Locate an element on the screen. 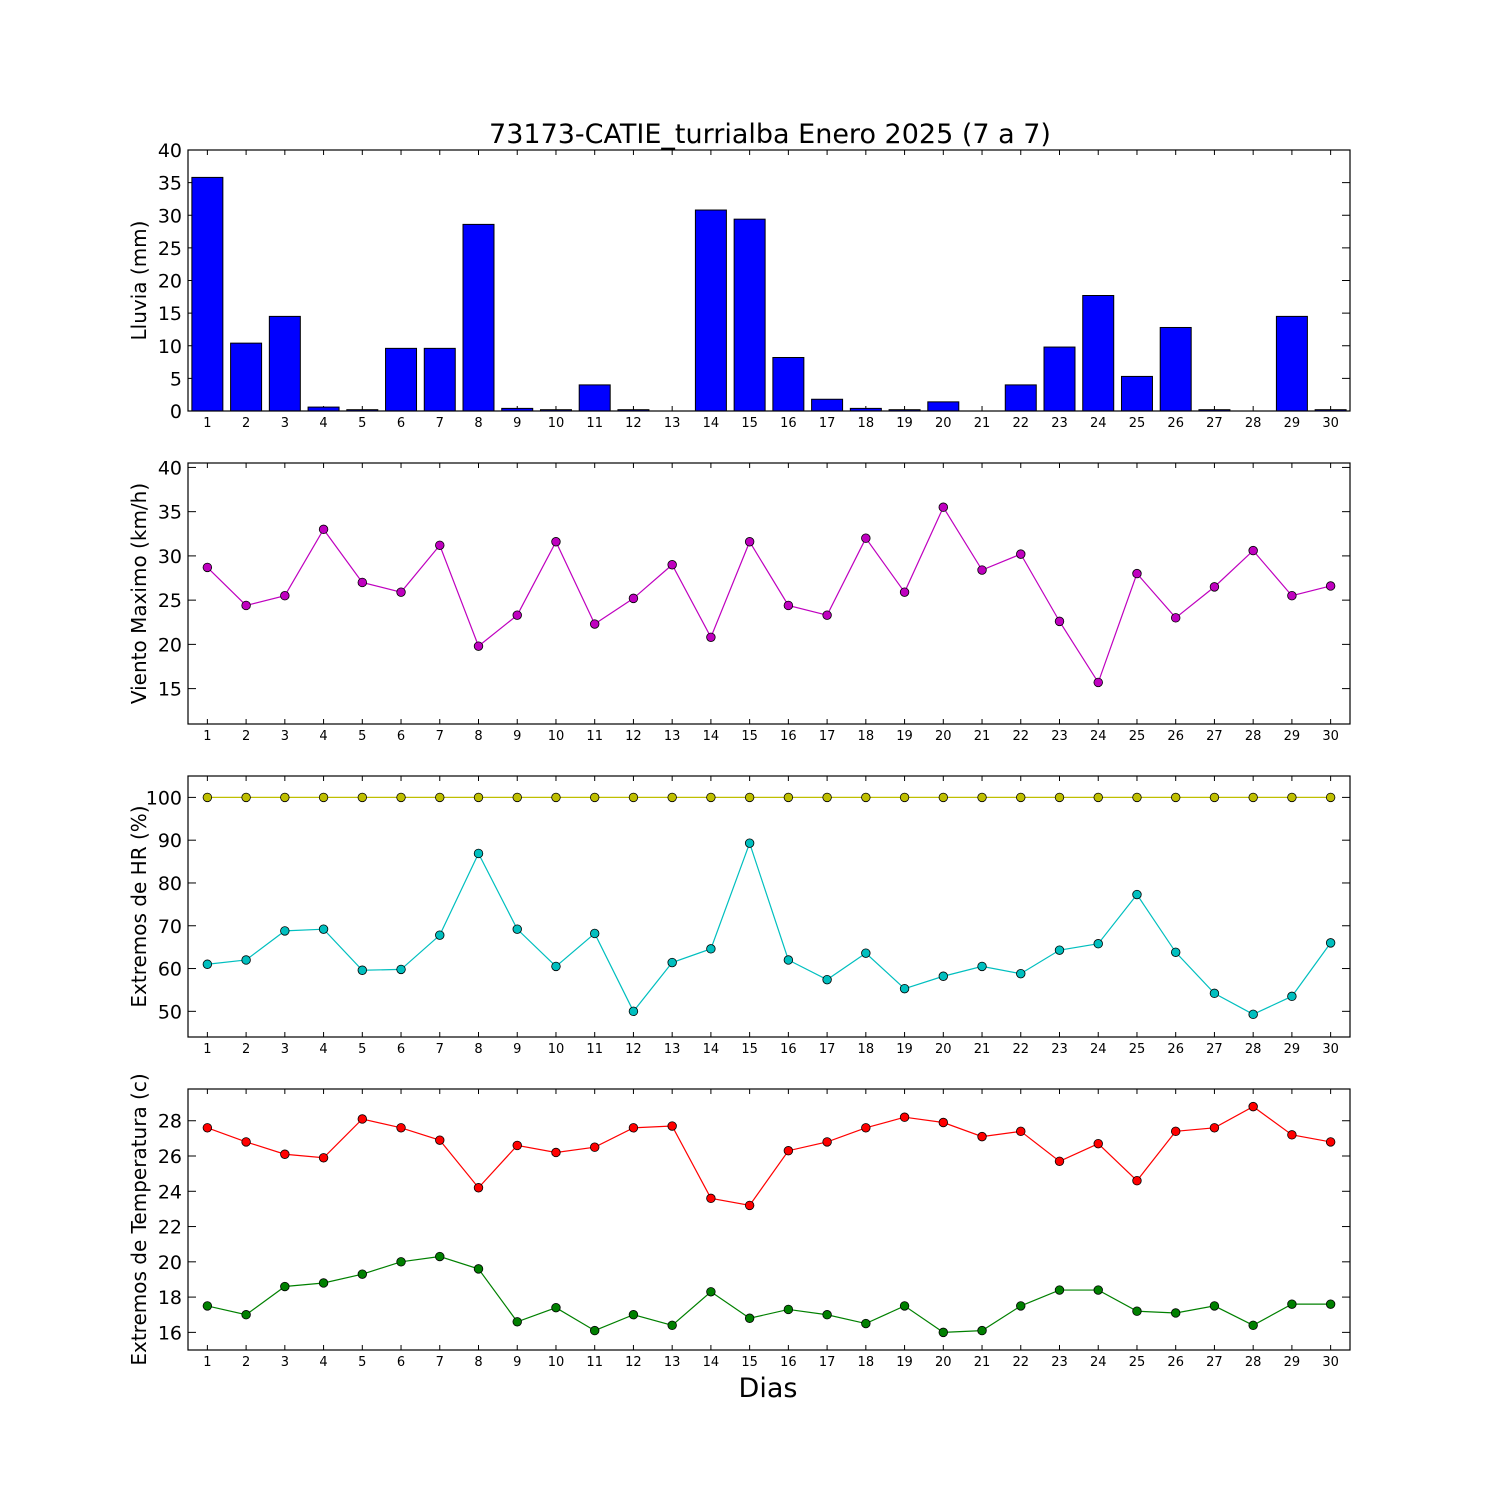  x-tick-label: 13 is located at coordinates (672, 423).